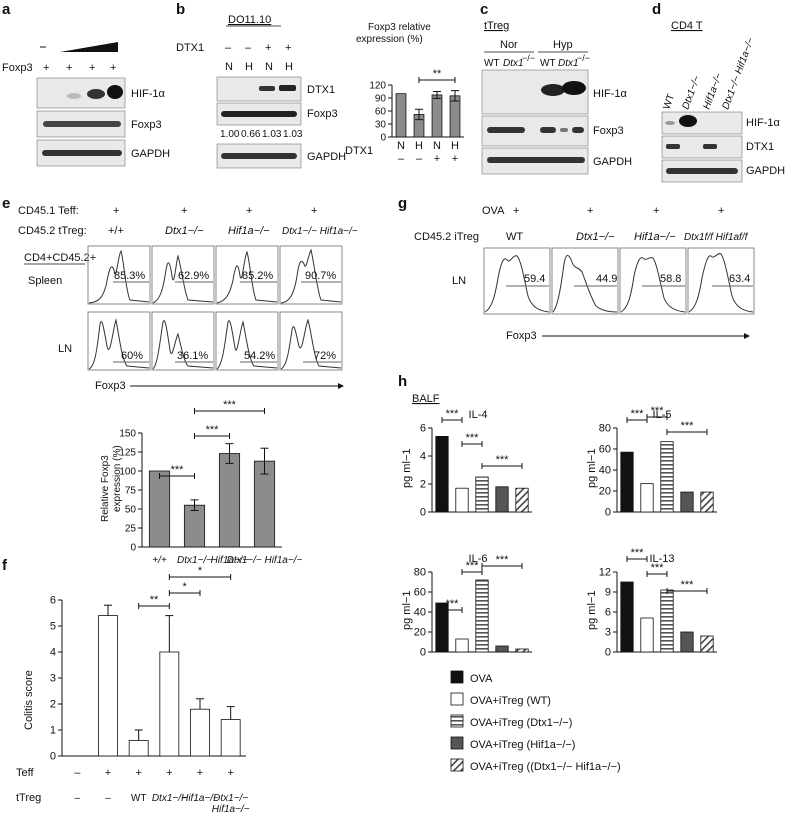  What do you see at coordinates (6, 203) in the screenshot?
I see `panel-letter-e: e` at bounding box center [6, 203].